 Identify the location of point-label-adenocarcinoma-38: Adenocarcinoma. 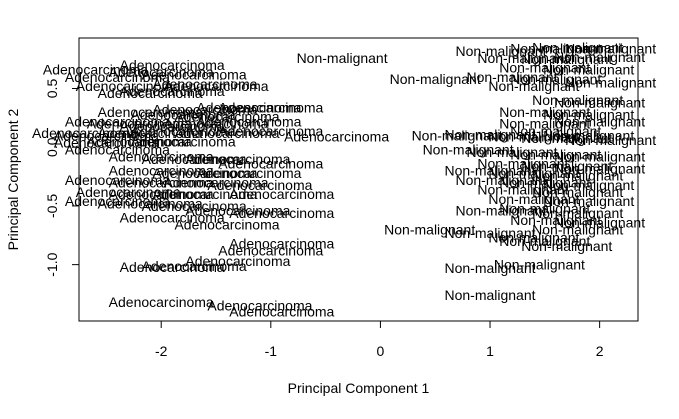
(248, 173).